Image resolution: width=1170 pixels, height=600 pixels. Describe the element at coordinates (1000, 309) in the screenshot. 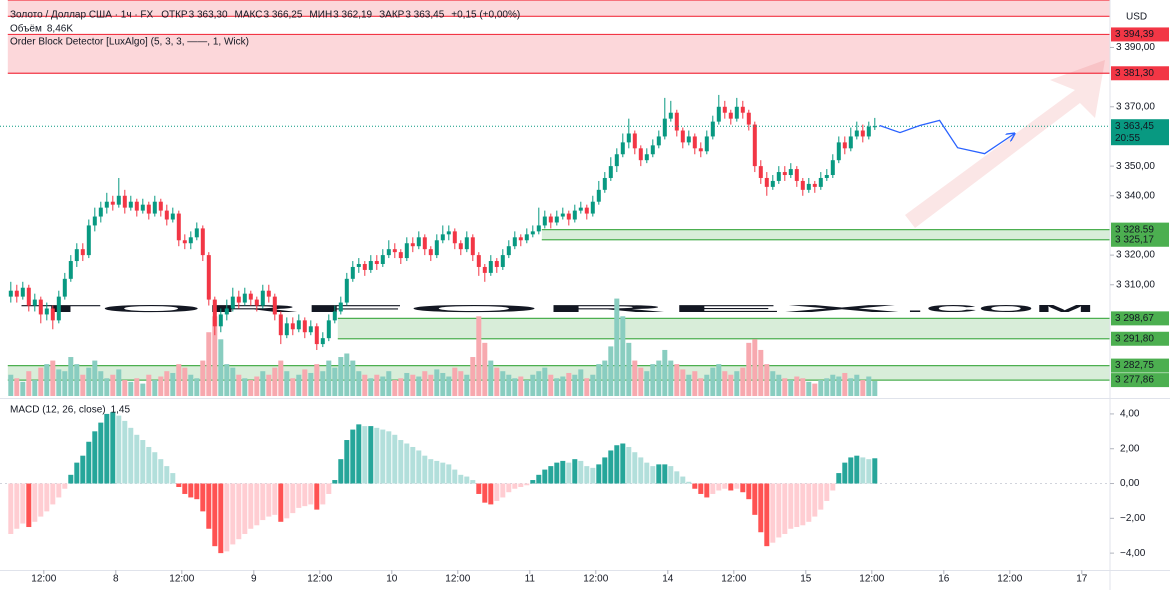

I see `watermark-text: .COM` at that location.